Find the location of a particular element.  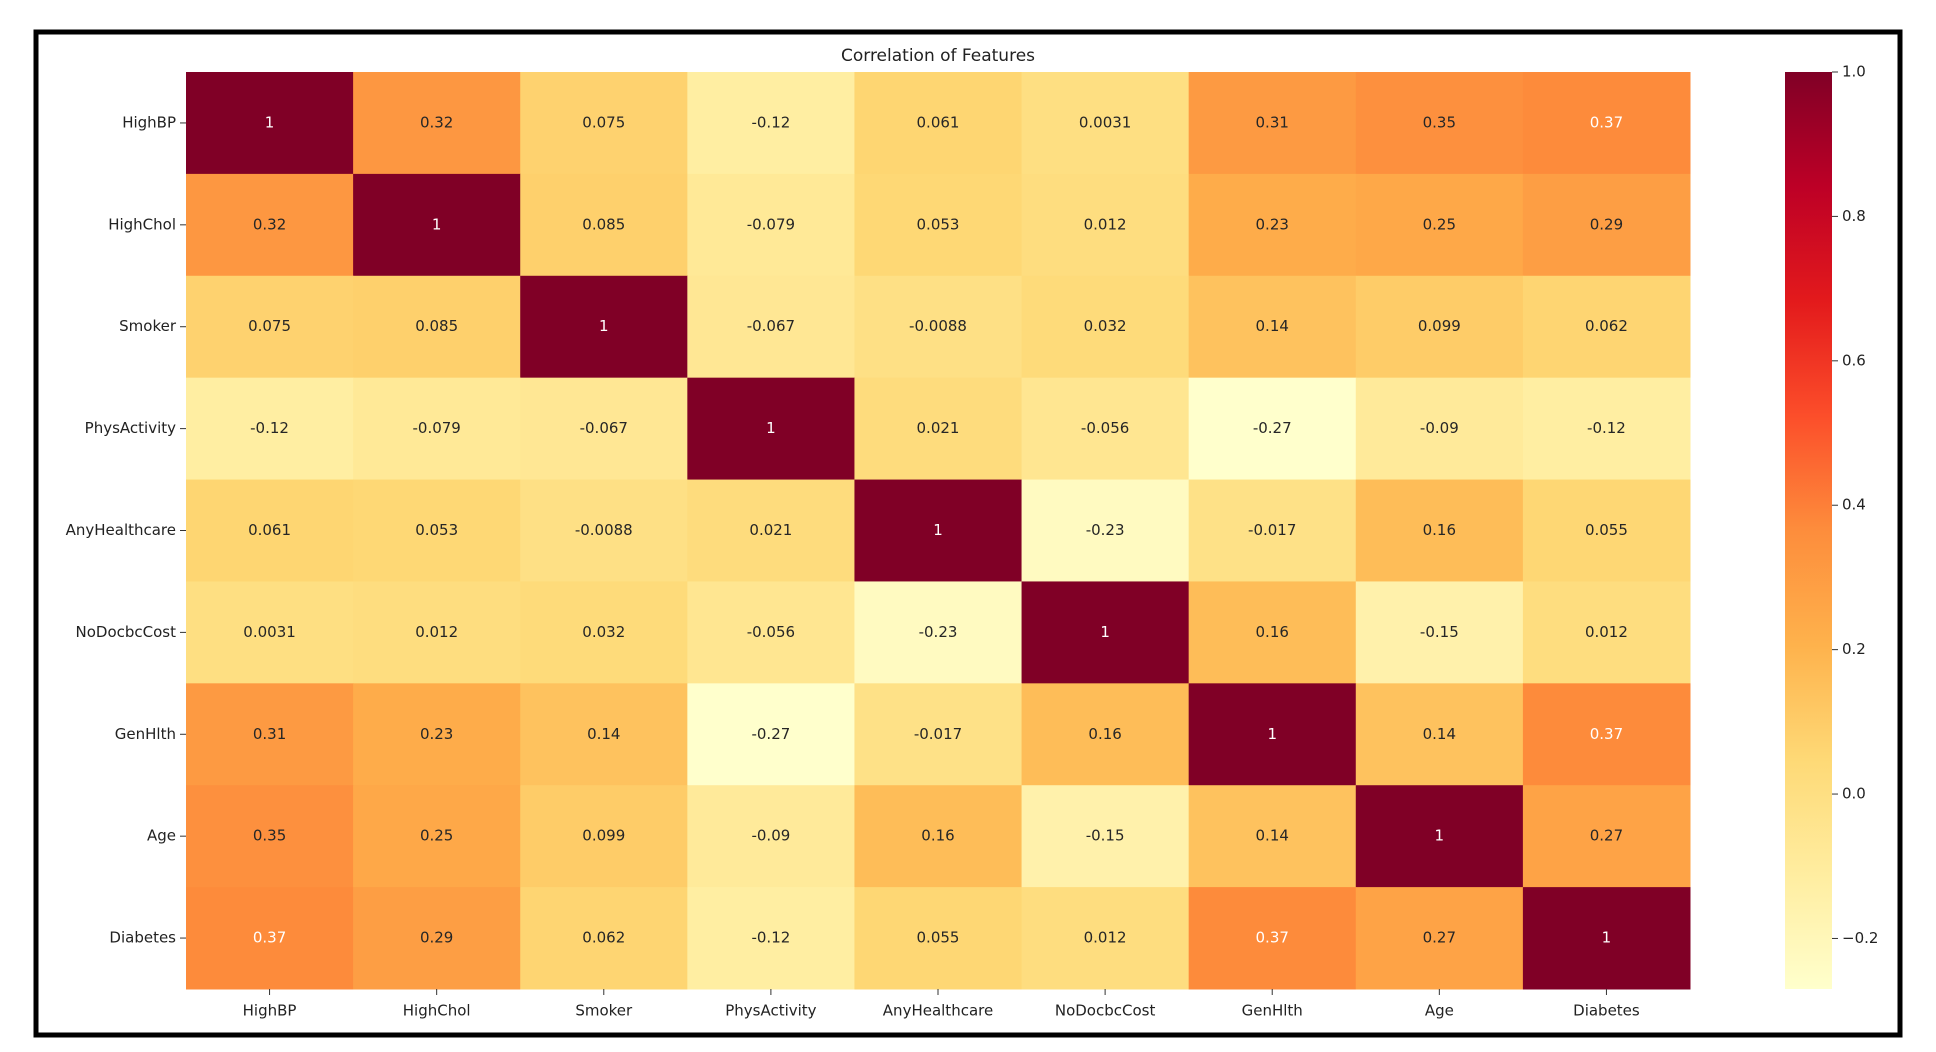

x-tick-label: Smoker is located at coordinates (604, 1011).